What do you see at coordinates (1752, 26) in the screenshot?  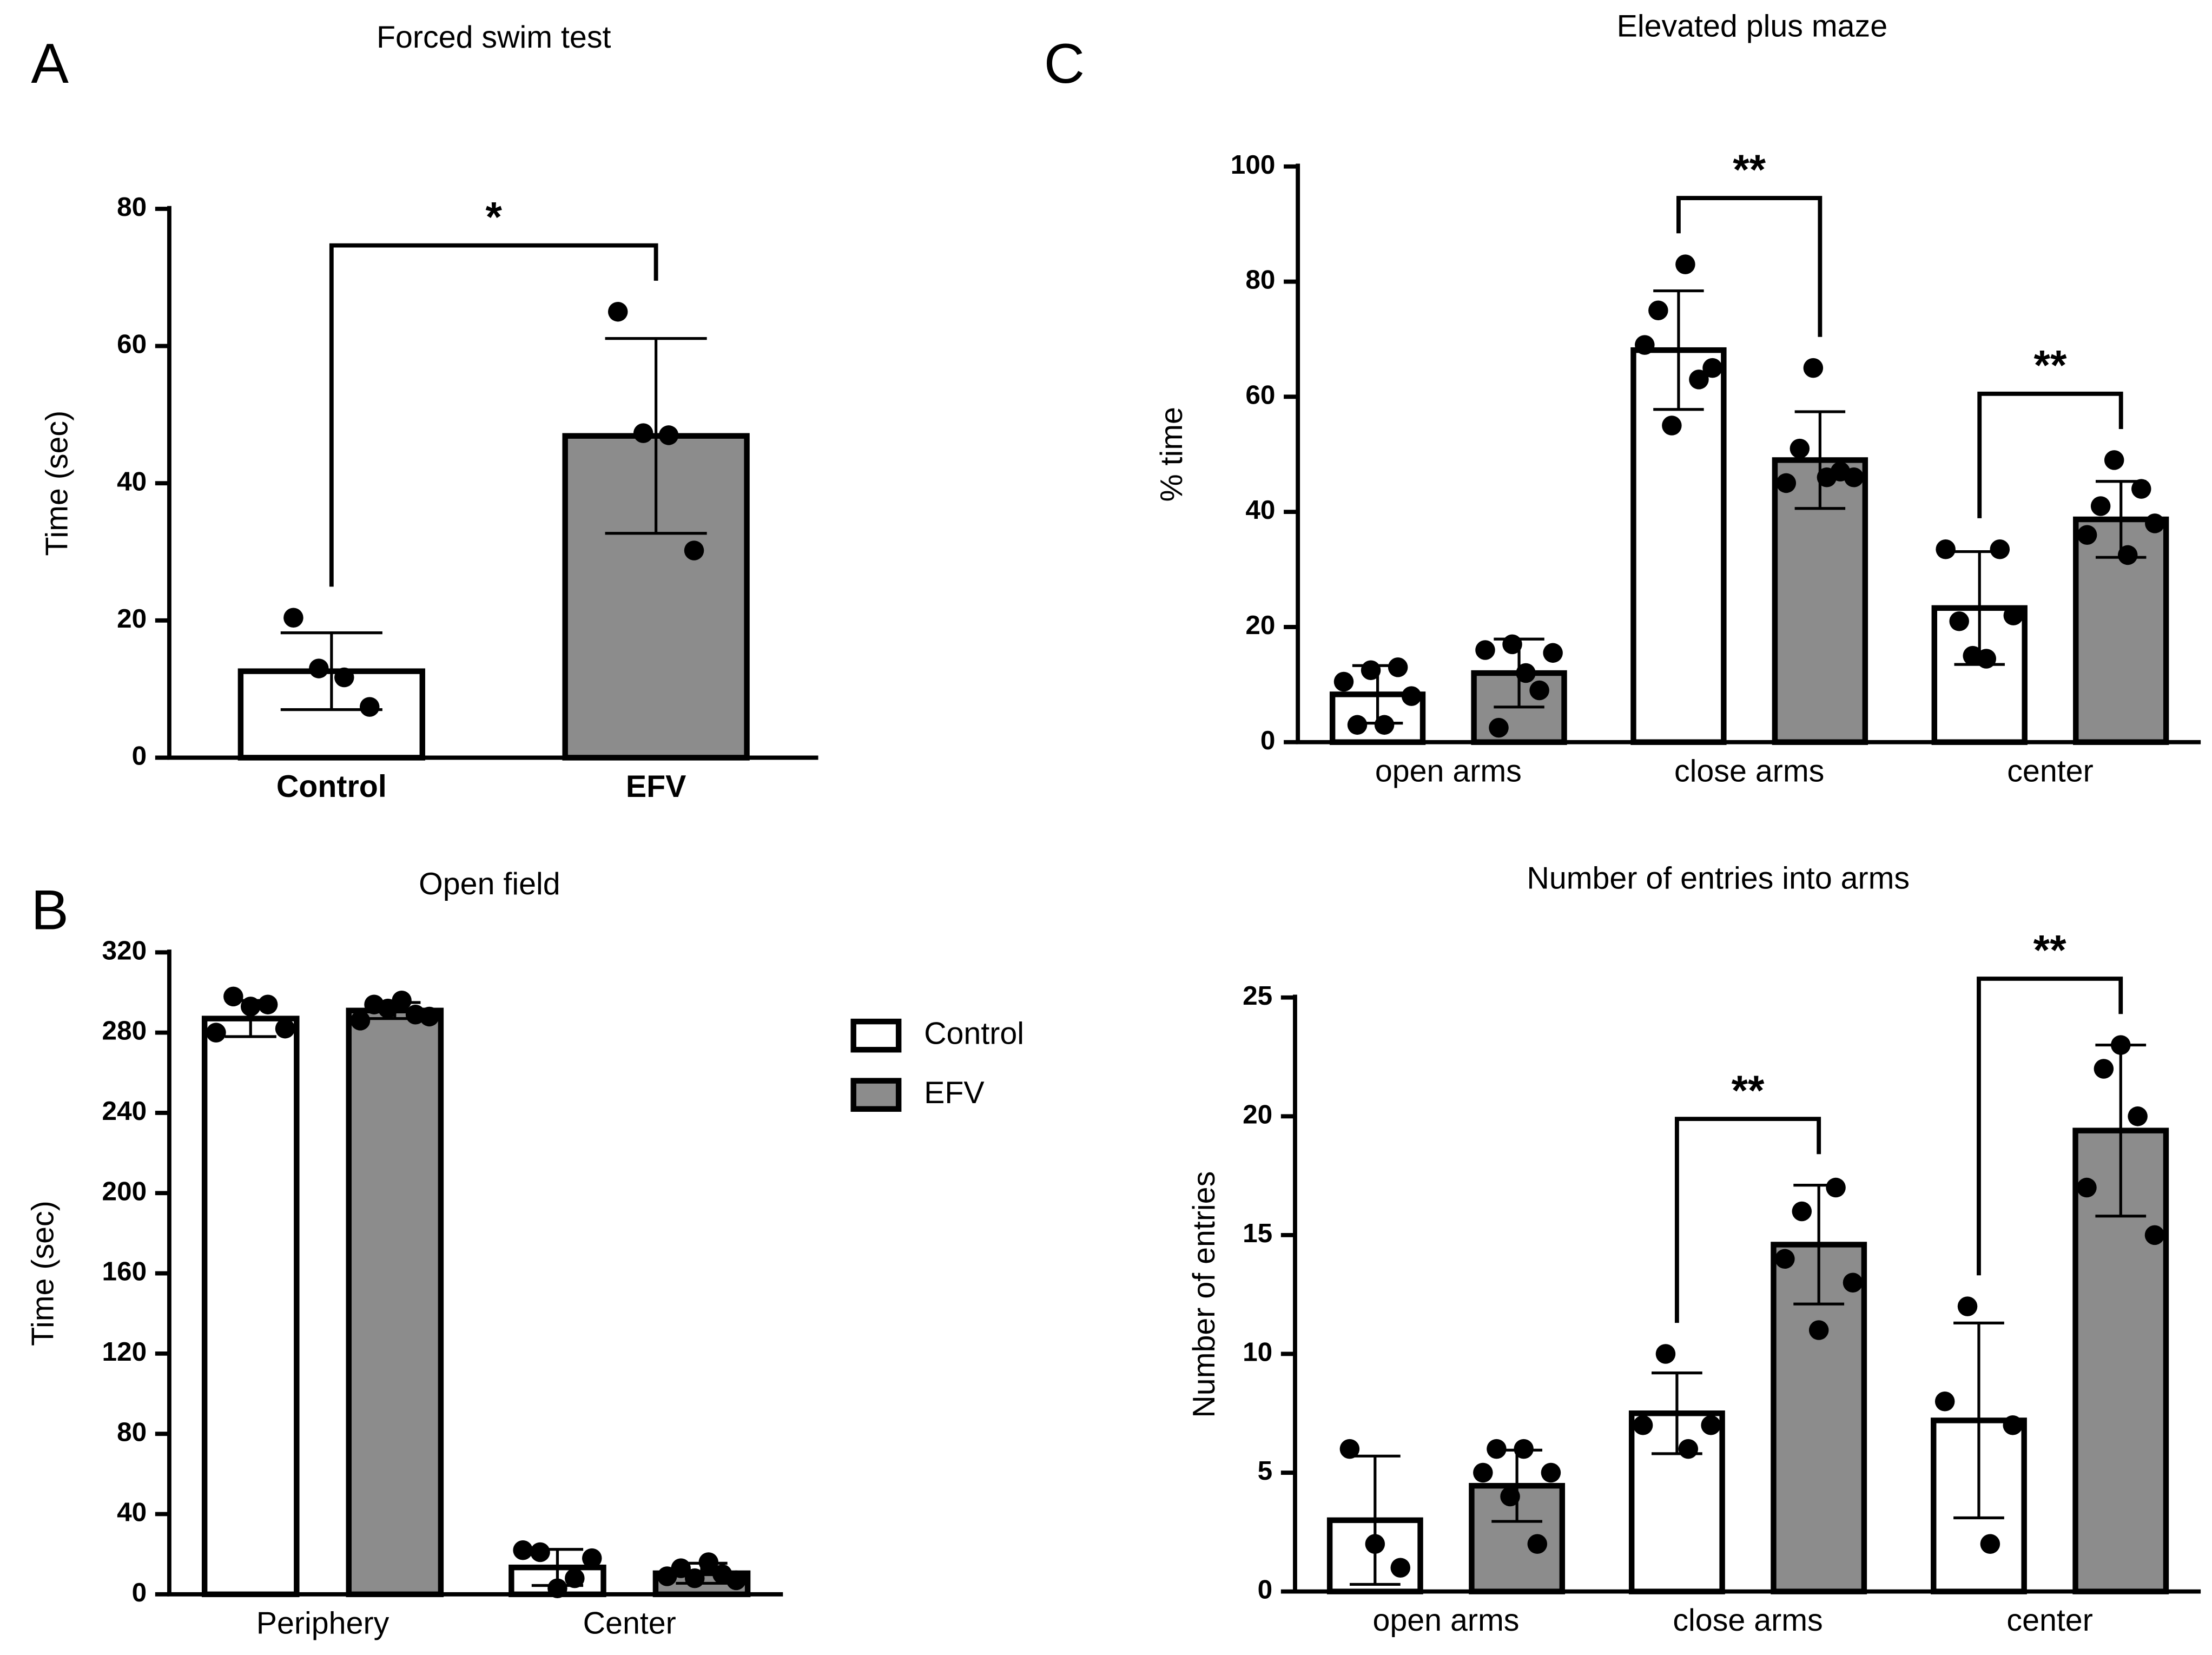 I see `chart-title: Elevated plus maze` at bounding box center [1752, 26].